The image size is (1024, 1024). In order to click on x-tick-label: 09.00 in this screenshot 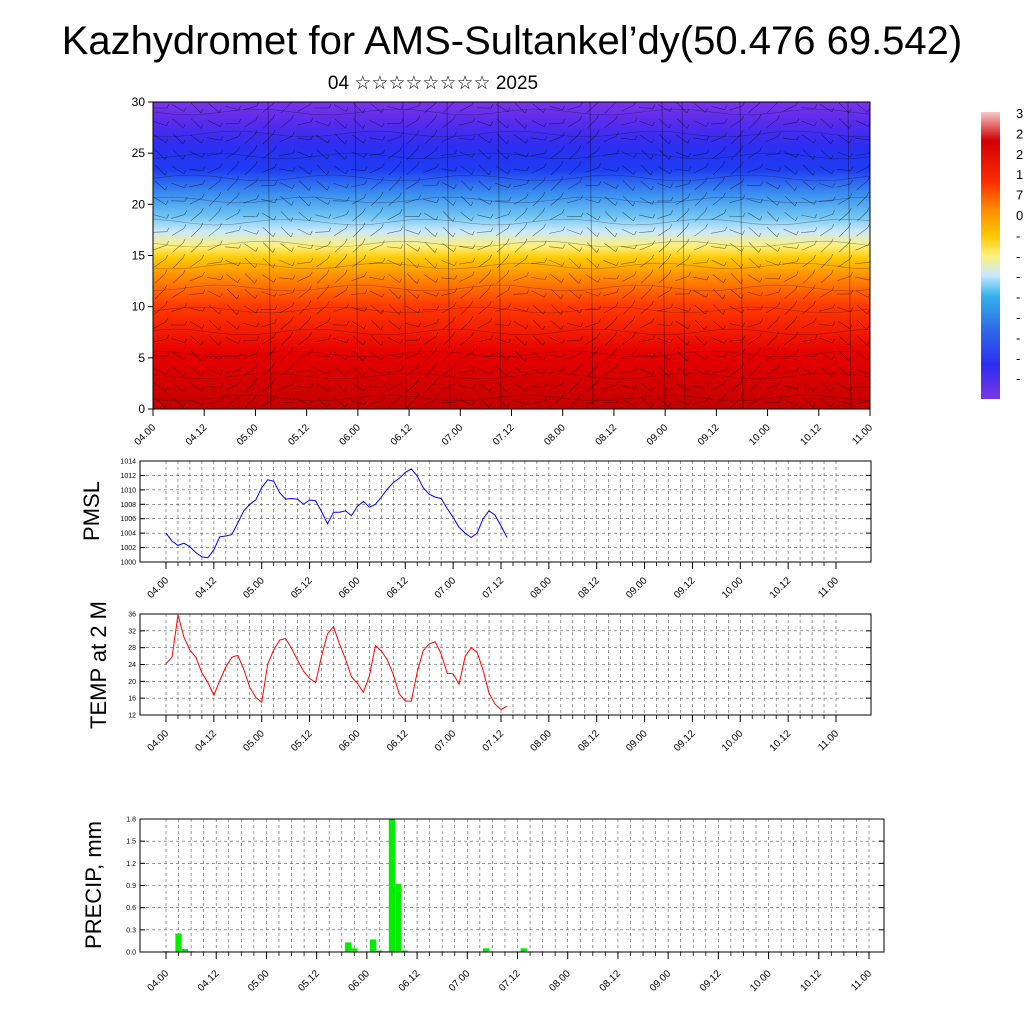, I will do `click(637, 741)`.